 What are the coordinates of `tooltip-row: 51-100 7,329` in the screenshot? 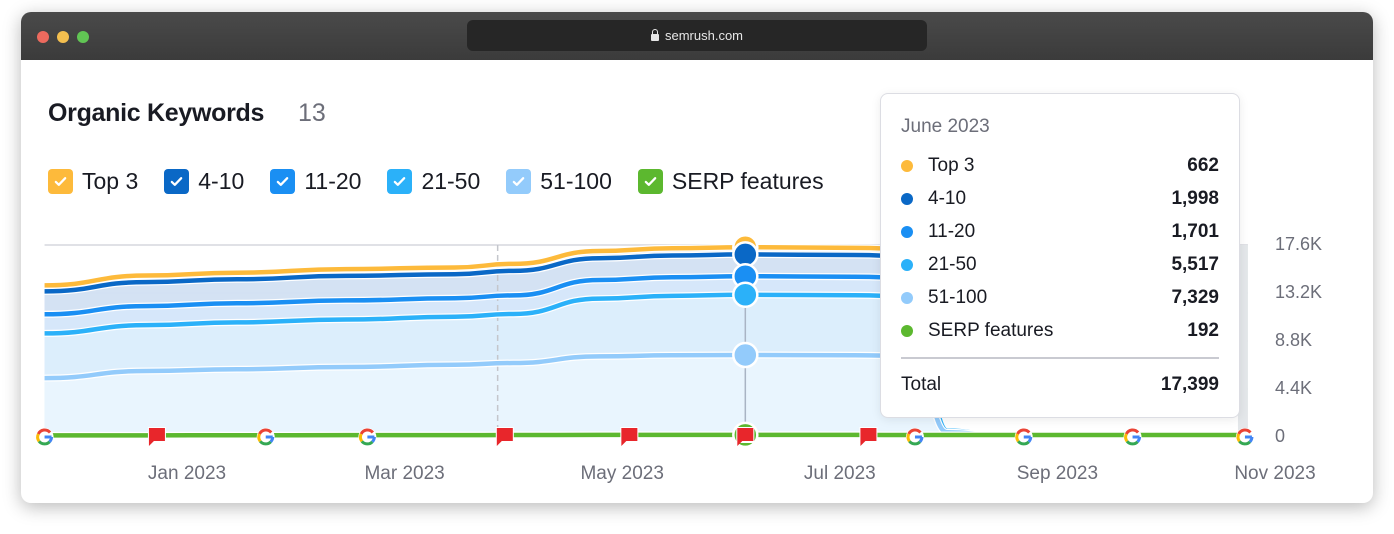 It's located at (1060, 298).